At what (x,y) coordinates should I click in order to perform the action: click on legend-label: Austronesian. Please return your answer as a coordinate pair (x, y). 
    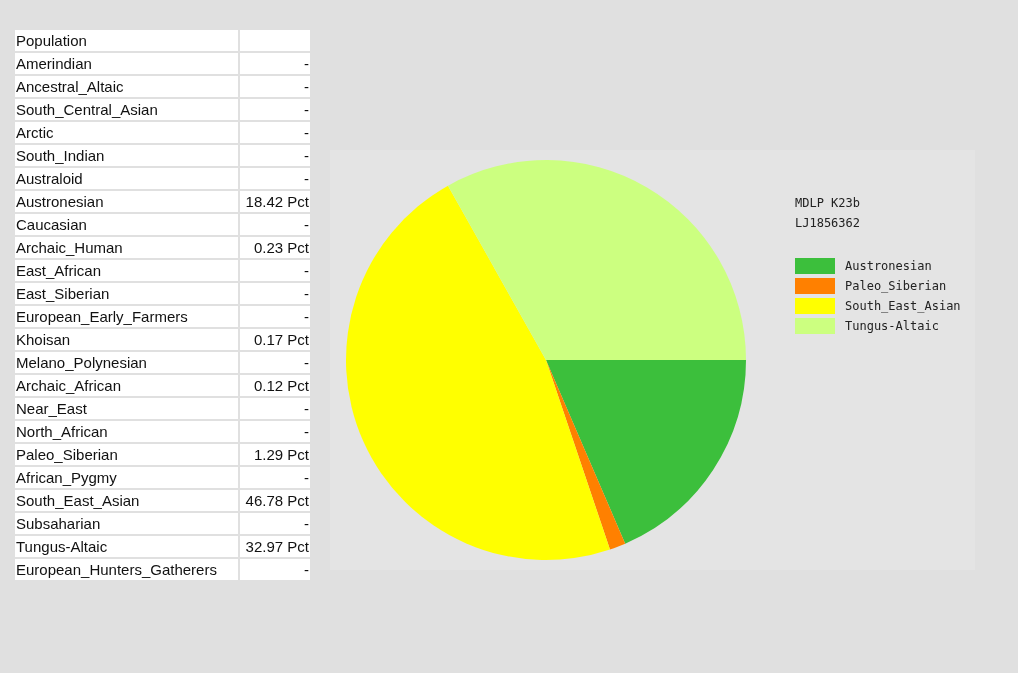
    Looking at the image, I should click on (888, 266).